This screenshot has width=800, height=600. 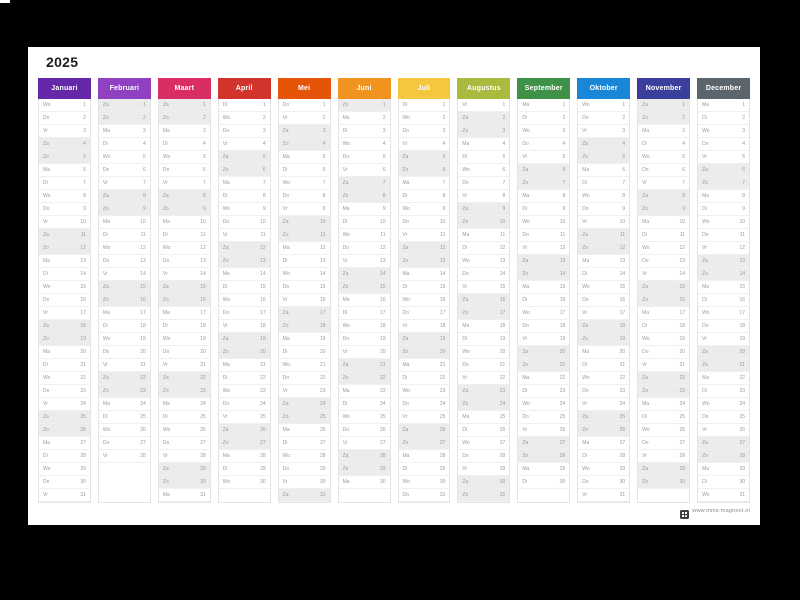 What do you see at coordinates (723, 339) in the screenshot?
I see `day-row: Vr 19` at bounding box center [723, 339].